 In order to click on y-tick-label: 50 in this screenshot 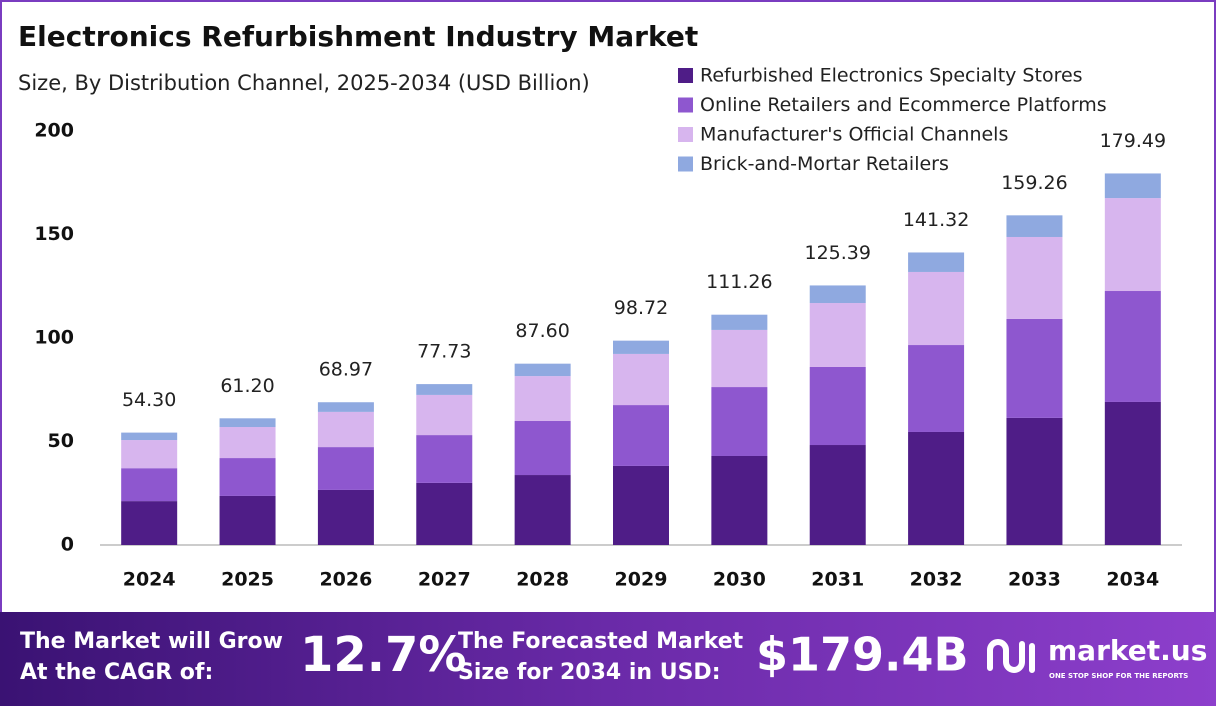, I will do `click(61, 441)`.